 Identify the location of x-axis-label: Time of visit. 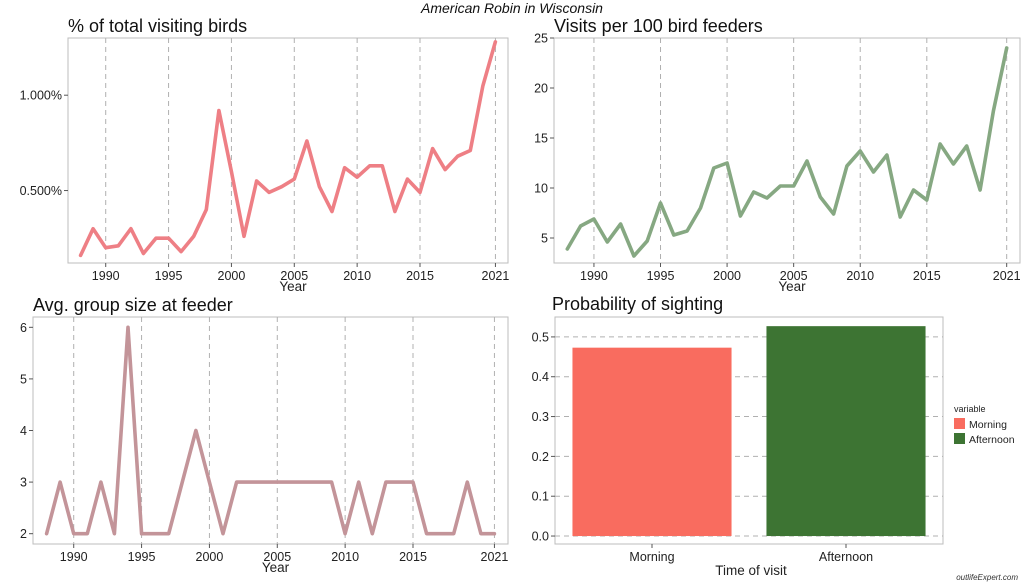
(751, 570).